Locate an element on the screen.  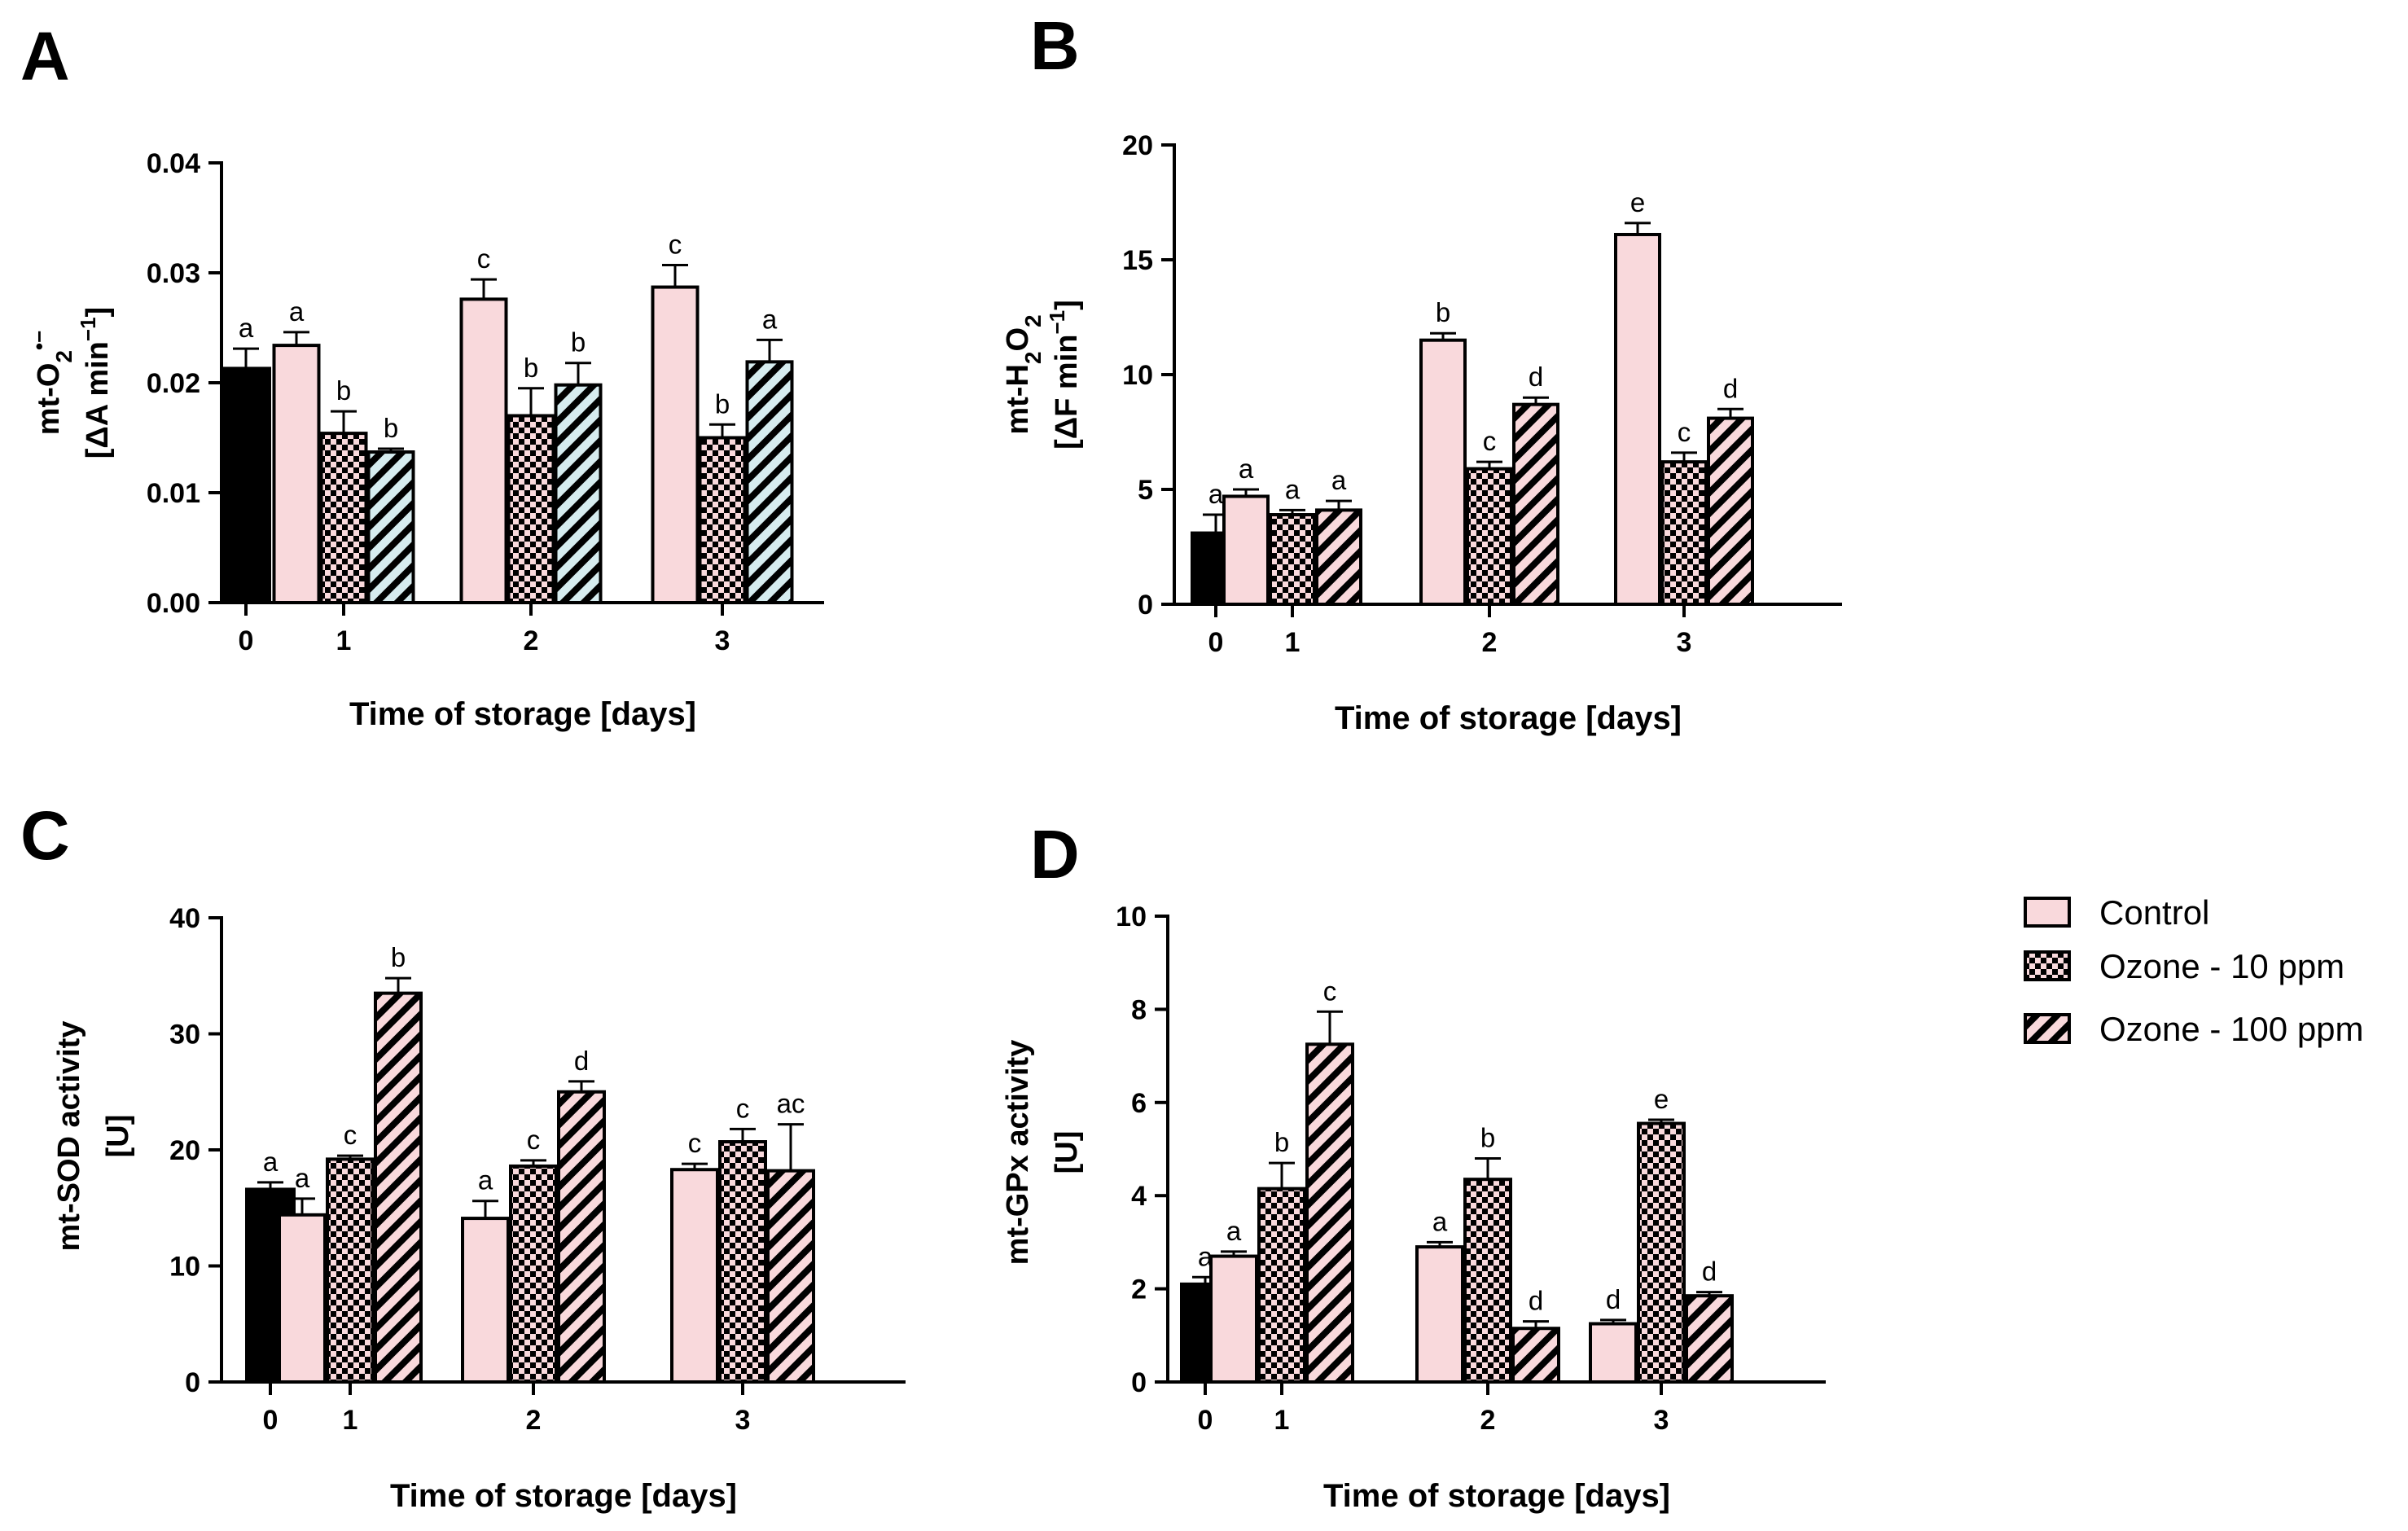
panel-letter: C is located at coordinates (45, 835).